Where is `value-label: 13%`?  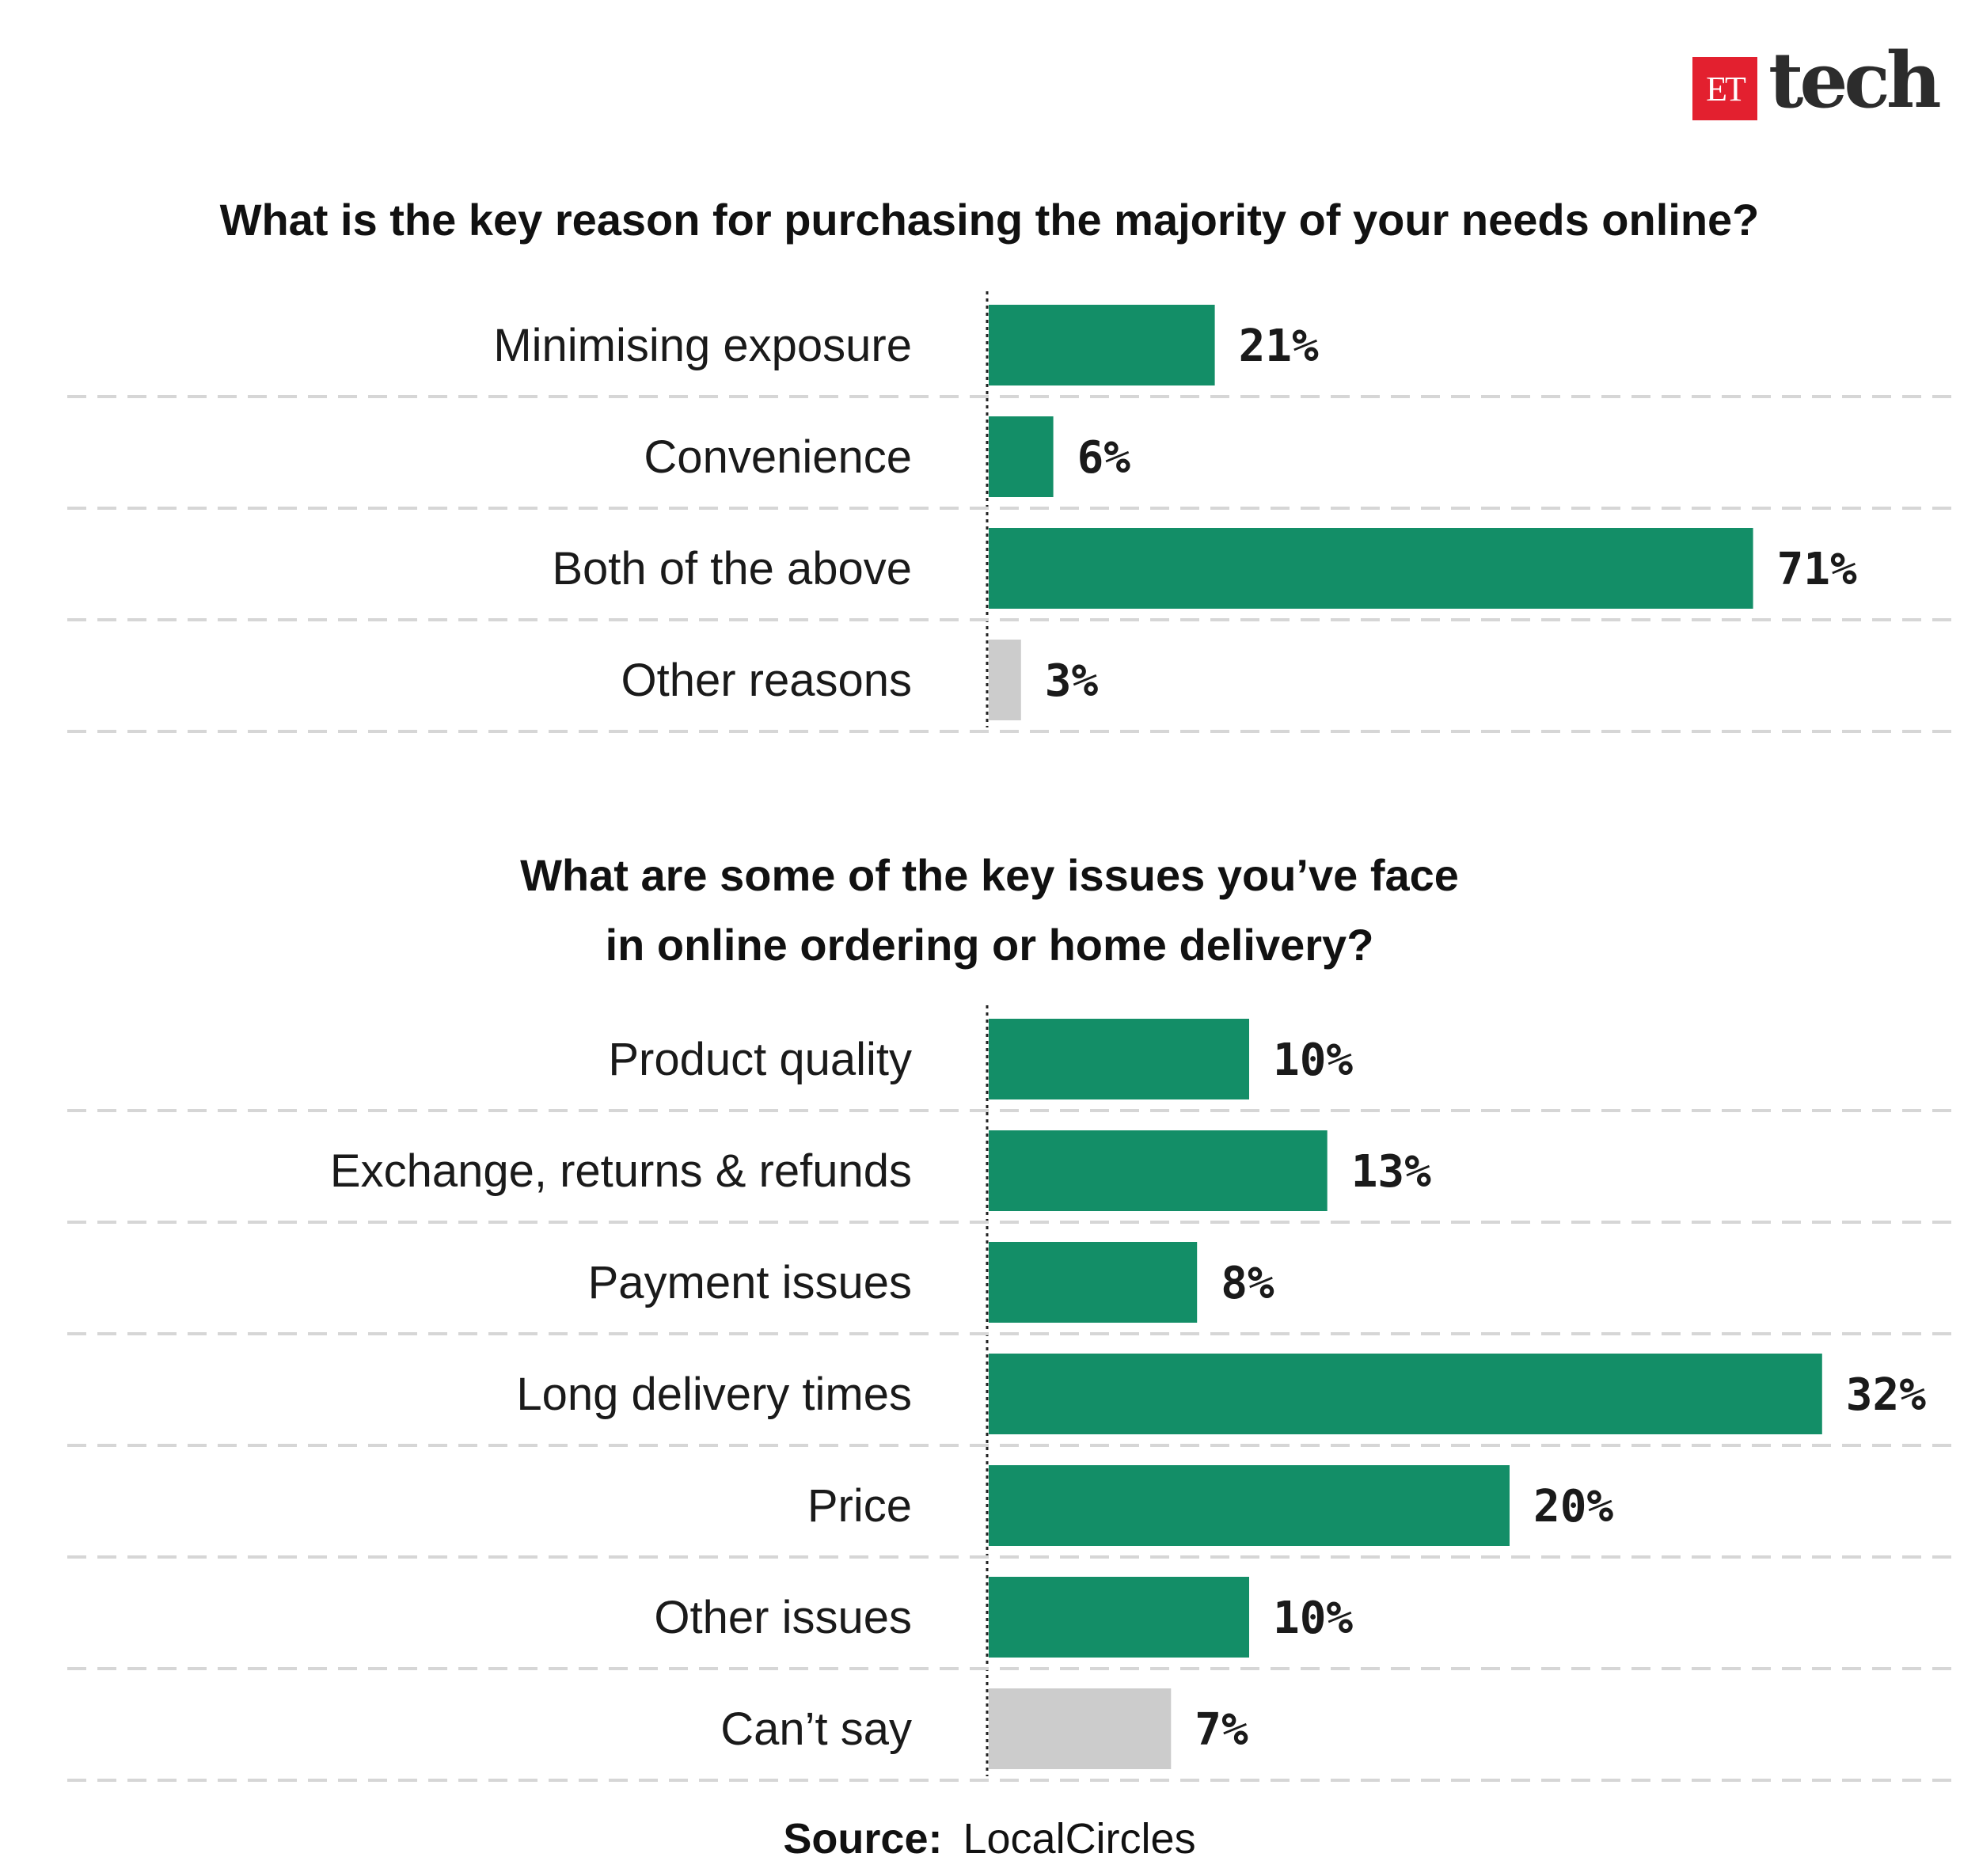 value-label: 13% is located at coordinates (1391, 1172).